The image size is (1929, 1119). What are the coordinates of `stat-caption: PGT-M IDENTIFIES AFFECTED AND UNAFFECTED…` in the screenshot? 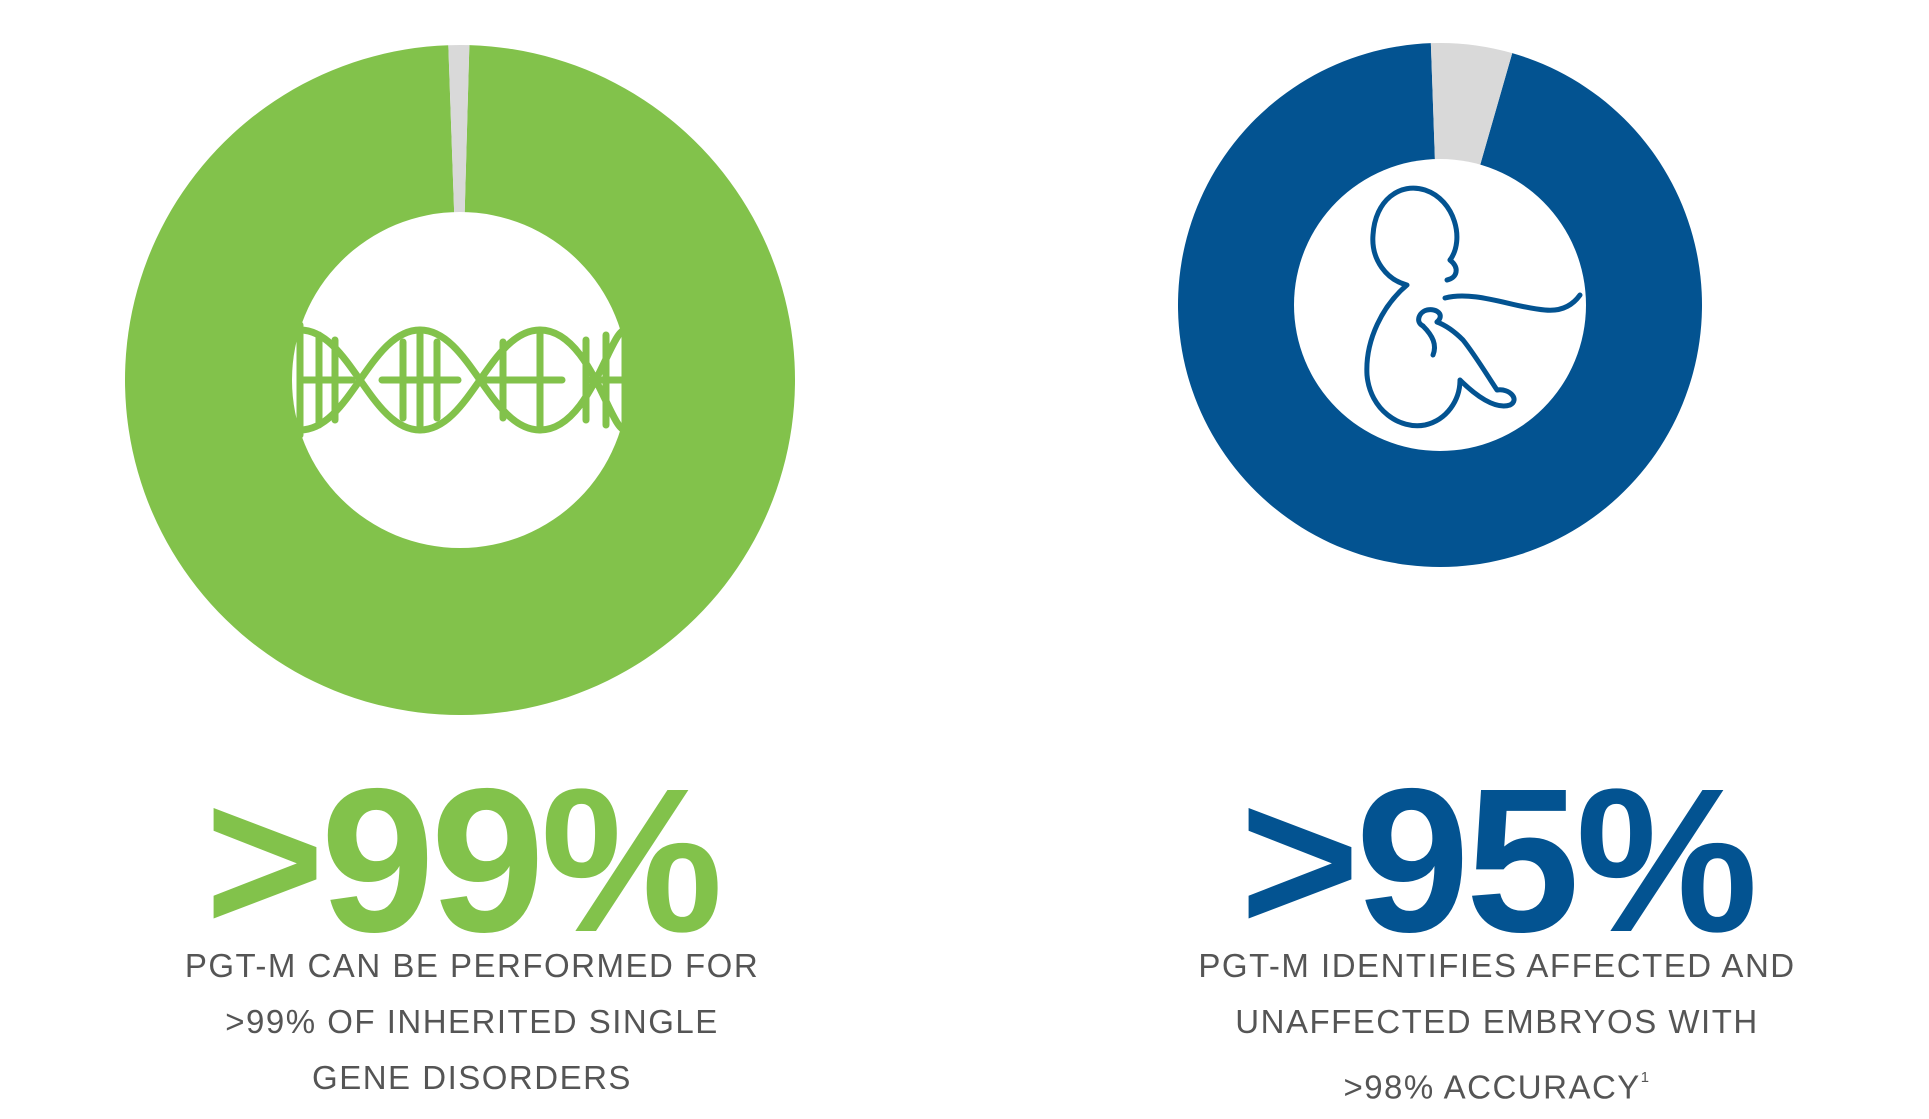 It's located at (1472, 1026).